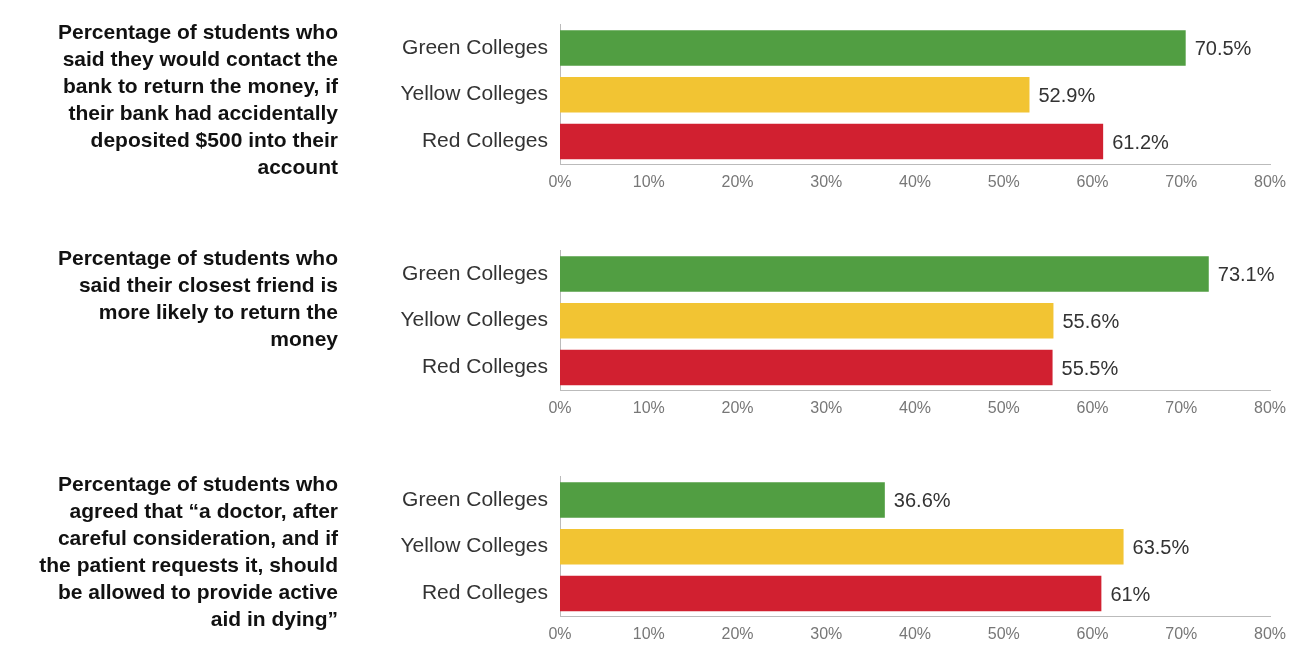 This screenshot has height=651, width=1295. I want to click on data-label: 55.6%, so click(1091, 321).